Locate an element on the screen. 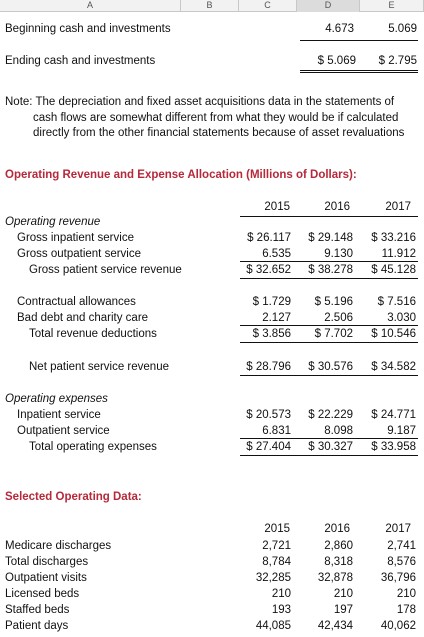 Image resolution: width=424 pixels, height=637 pixels. column-header-bar: A B C D E is located at coordinates (212, 6).